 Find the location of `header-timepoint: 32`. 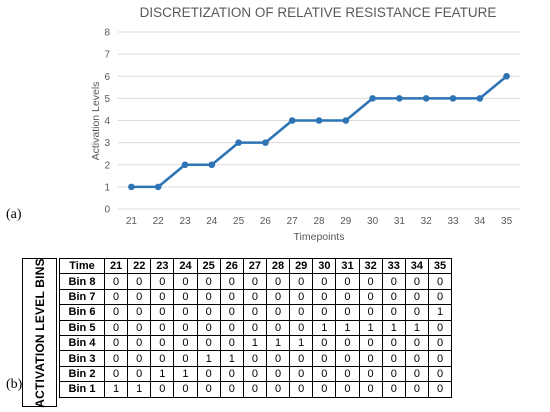

header-timepoint: 32 is located at coordinates (370, 266).